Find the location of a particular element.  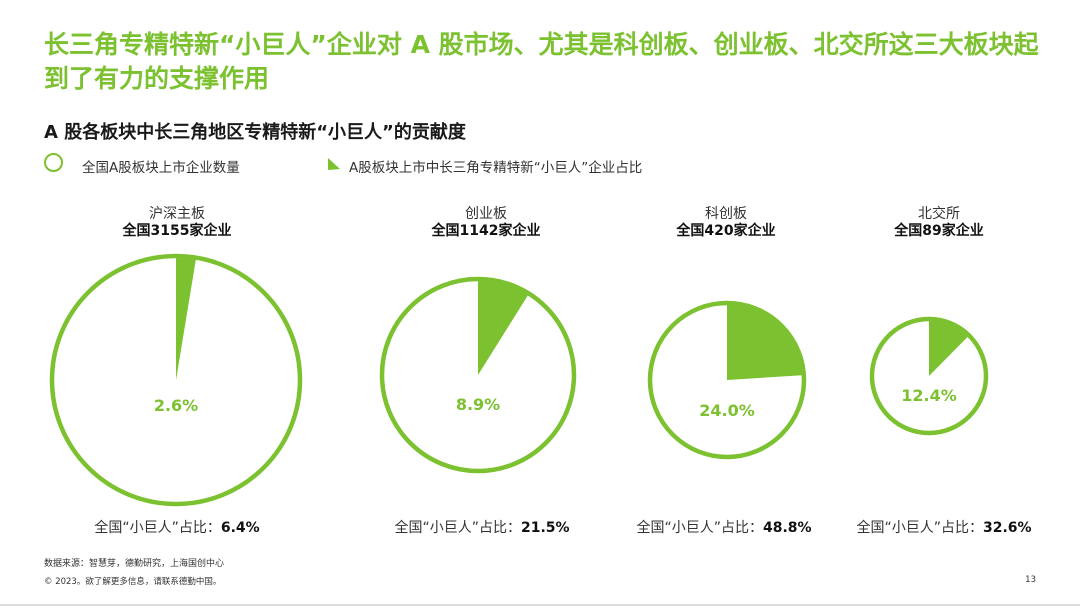

page-number: 13 is located at coordinates (1030, 580).